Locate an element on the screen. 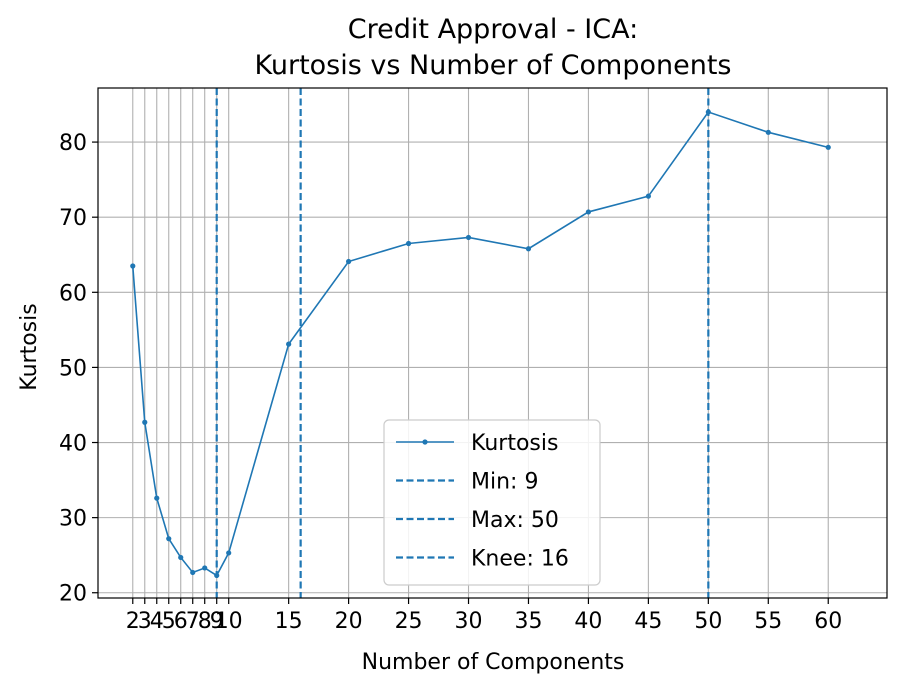 The height and width of the screenshot is (690, 904). x-tick-label: 30 is located at coordinates (469, 621).